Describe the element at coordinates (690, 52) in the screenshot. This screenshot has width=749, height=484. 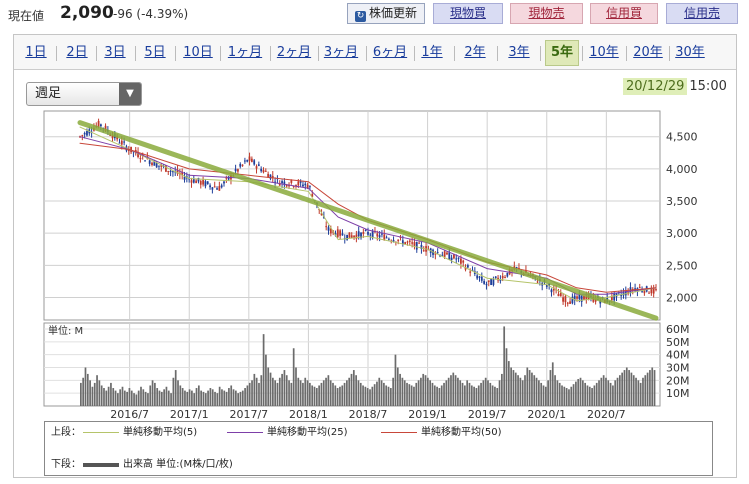
I see `tab-15: 30年` at that location.